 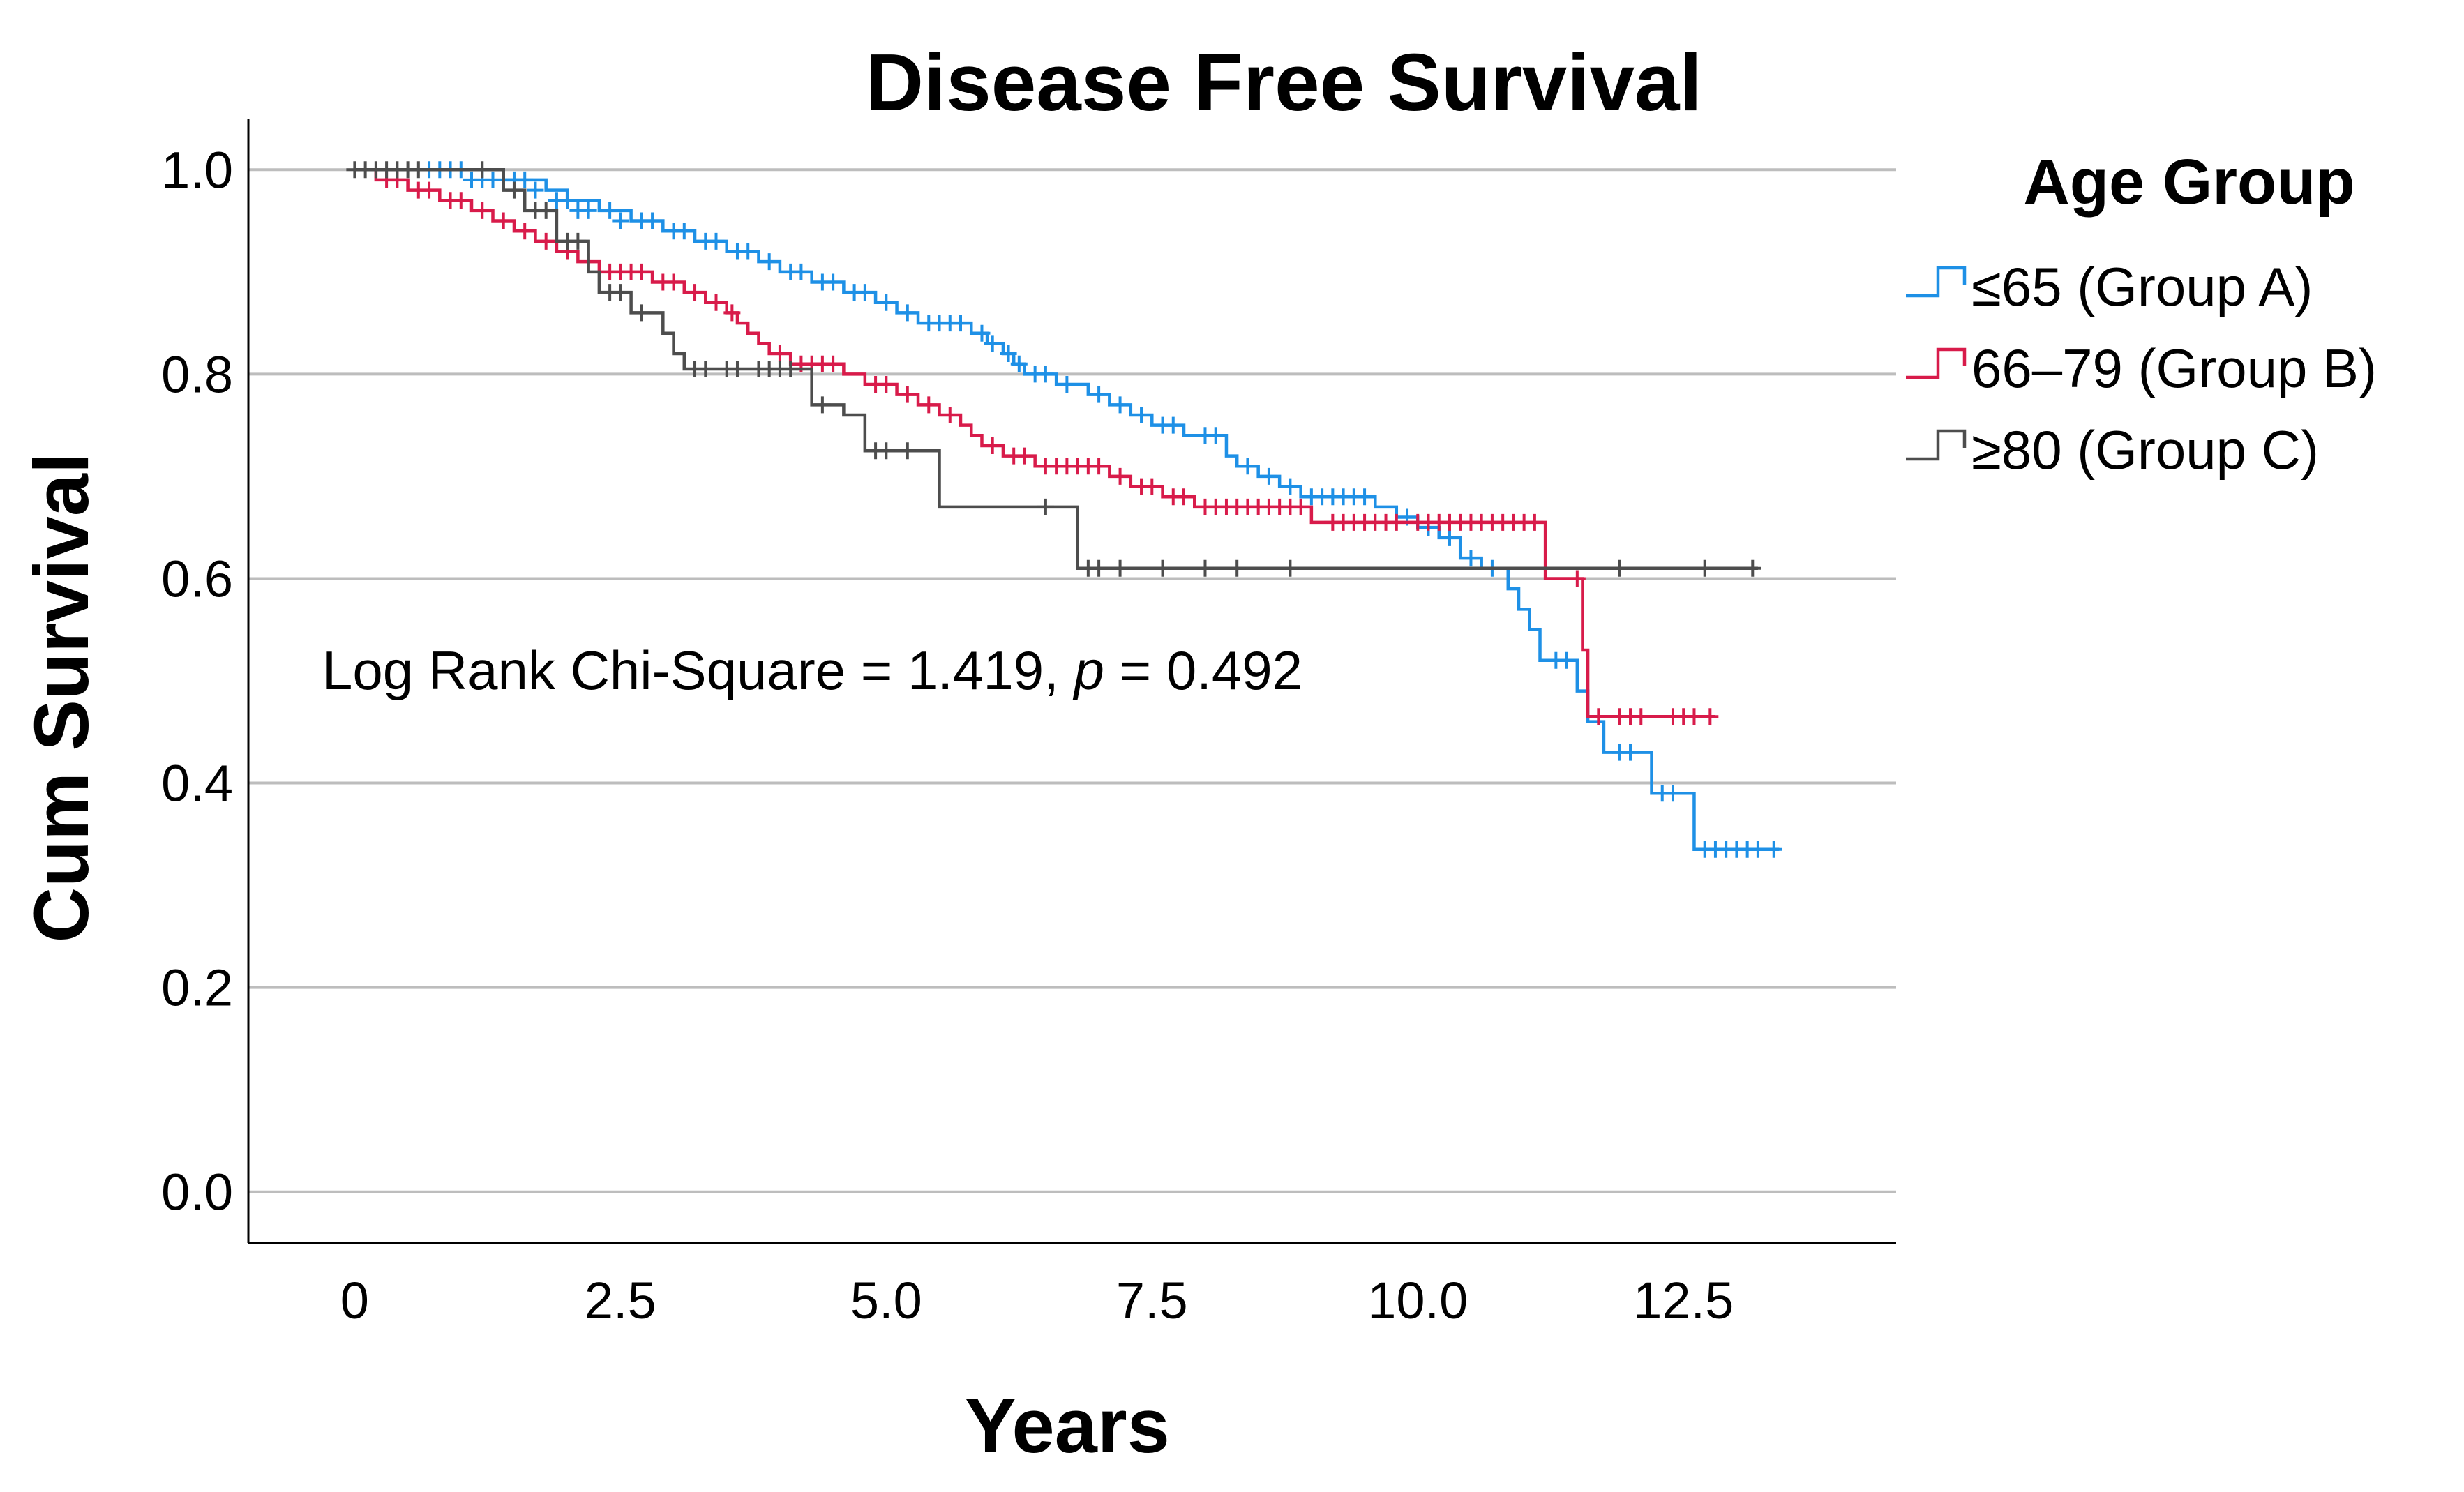 I want to click on y-tick-label: 0.8, so click(x=197, y=374).